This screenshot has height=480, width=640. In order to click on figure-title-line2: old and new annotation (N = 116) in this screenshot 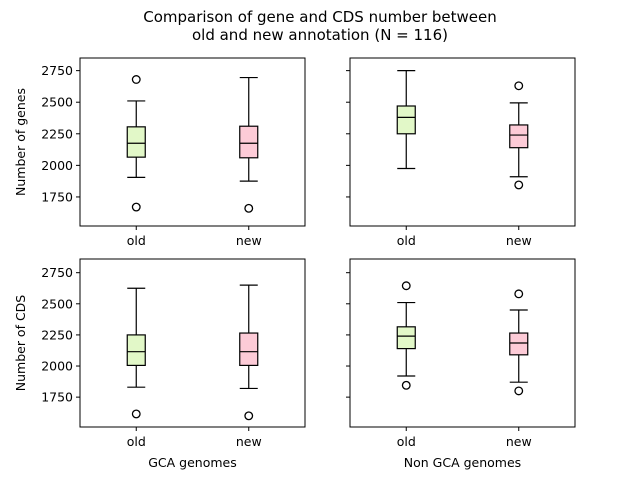, I will do `click(320, 35)`.